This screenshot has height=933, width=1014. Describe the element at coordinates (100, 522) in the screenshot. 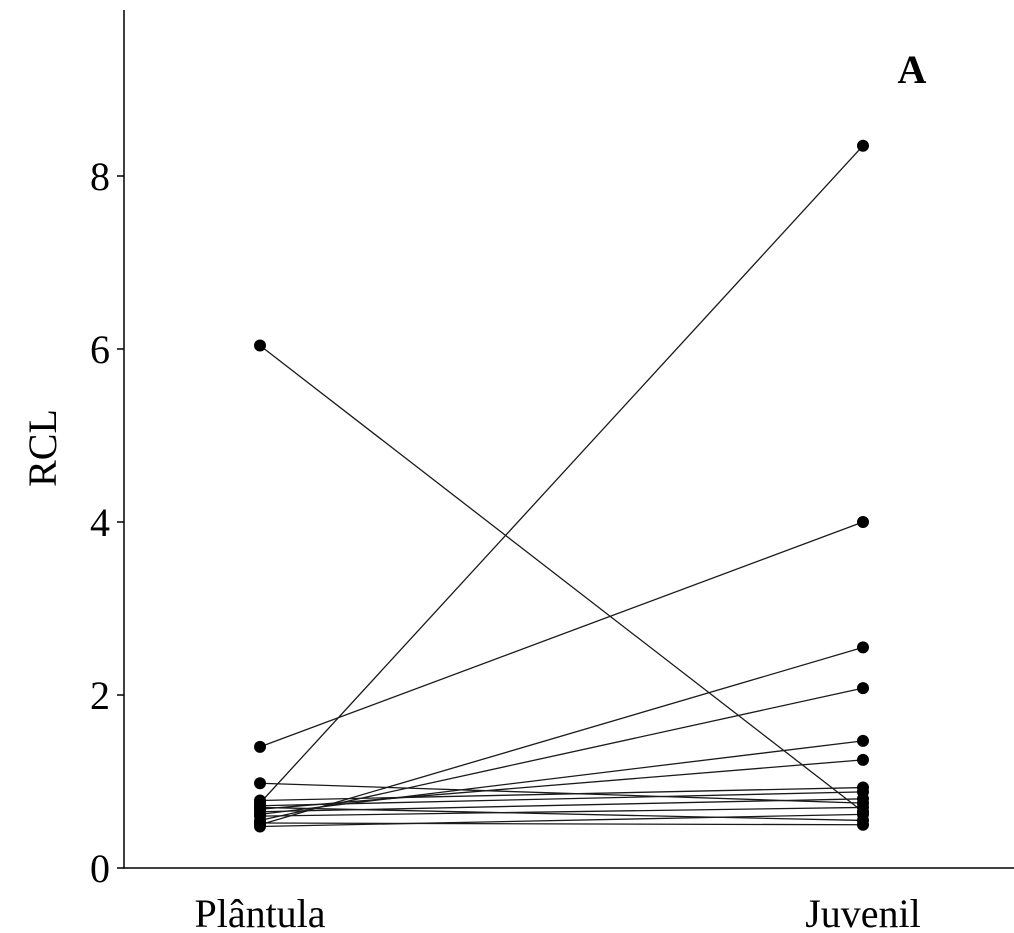

I see `y-tick-label: 4` at that location.